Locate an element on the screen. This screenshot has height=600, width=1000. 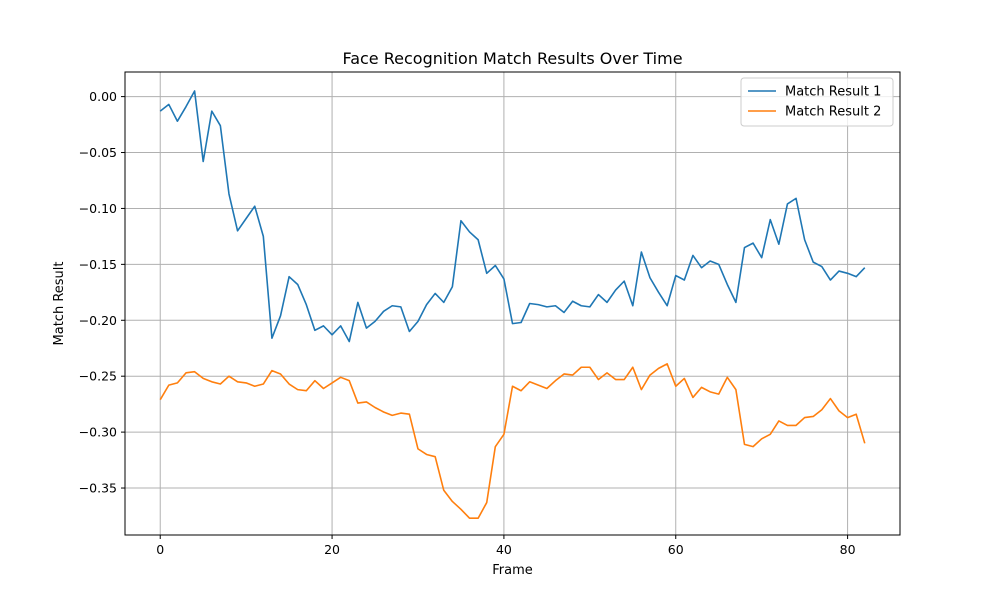
y-tick-label: −0.15 is located at coordinates (98, 264).